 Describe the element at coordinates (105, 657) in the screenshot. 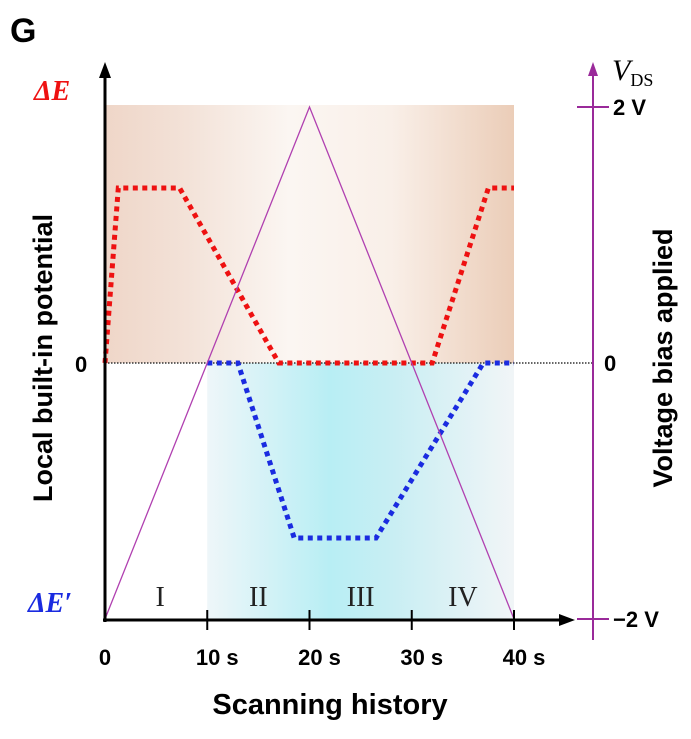

I see `x-tick-label: 0` at that location.